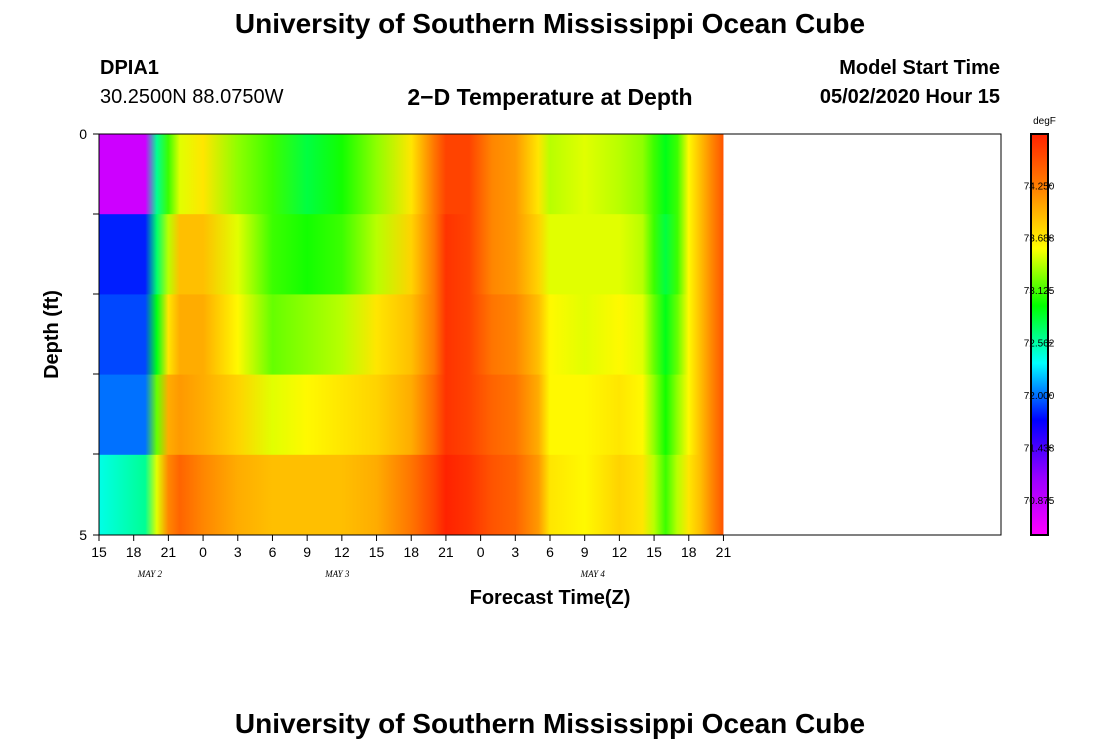  What do you see at coordinates (129, 68) in the screenshot?
I see `station-id: DPIA1` at bounding box center [129, 68].